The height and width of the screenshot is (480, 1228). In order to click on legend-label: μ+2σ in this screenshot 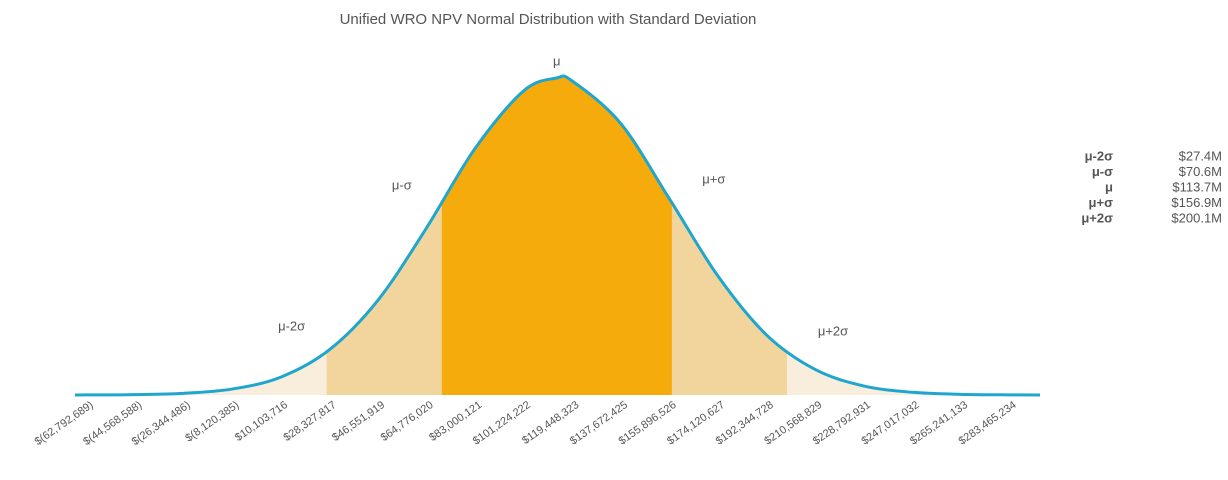, I will do `click(1097, 217)`.